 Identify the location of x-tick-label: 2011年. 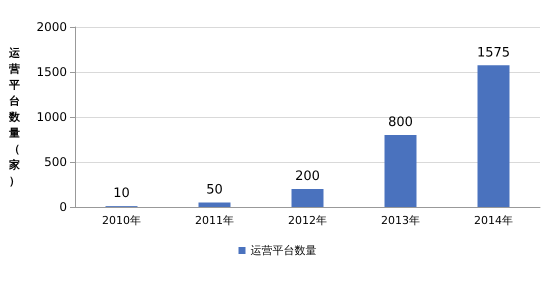
(214, 220).